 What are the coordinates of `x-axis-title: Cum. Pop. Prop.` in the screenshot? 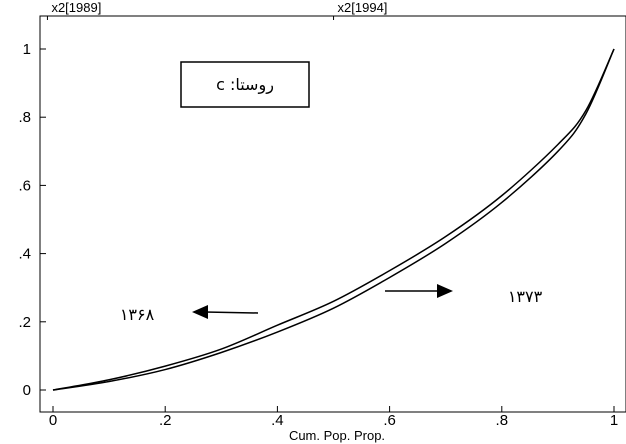 It's located at (337, 435).